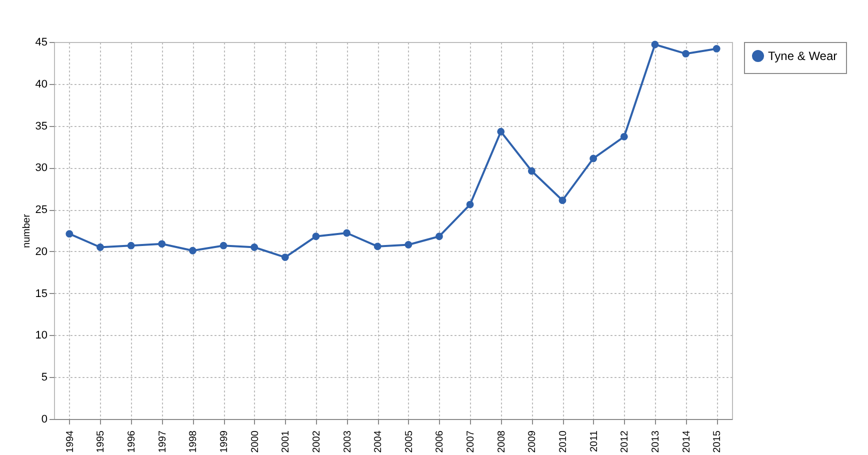 The width and height of the screenshot is (868, 455). I want to click on x-tick-label: 1994, so click(70, 441).